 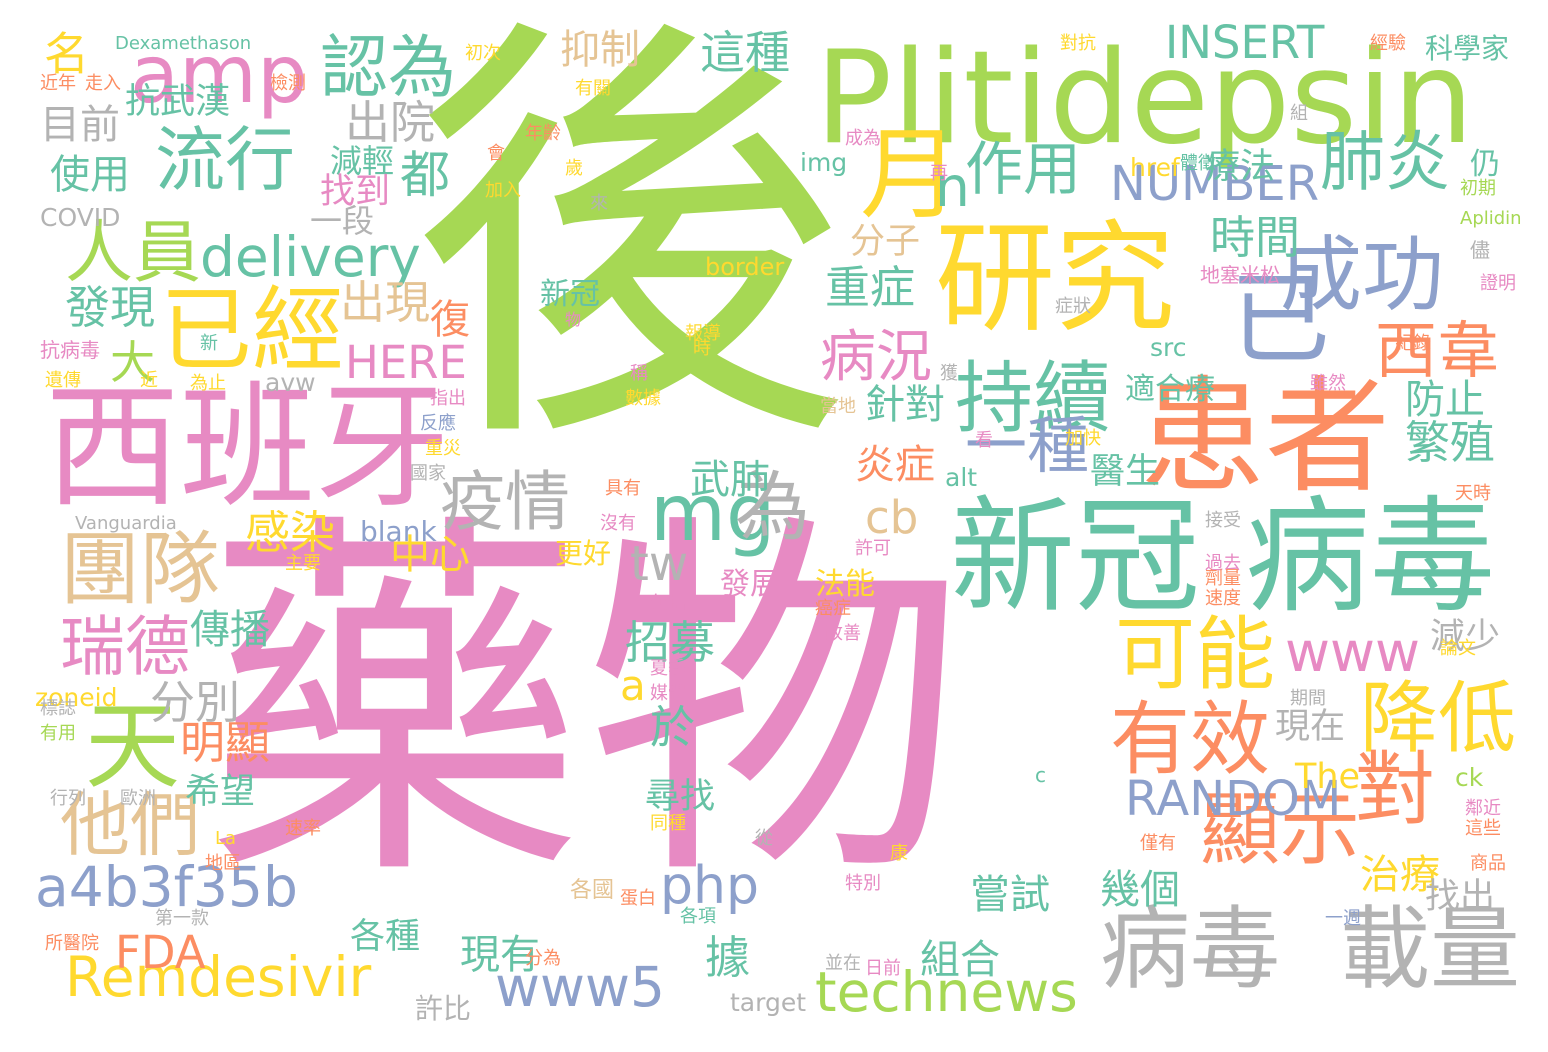 What do you see at coordinates (1245, 42) in the screenshot?
I see `word-insert: INSERT` at bounding box center [1245, 42].